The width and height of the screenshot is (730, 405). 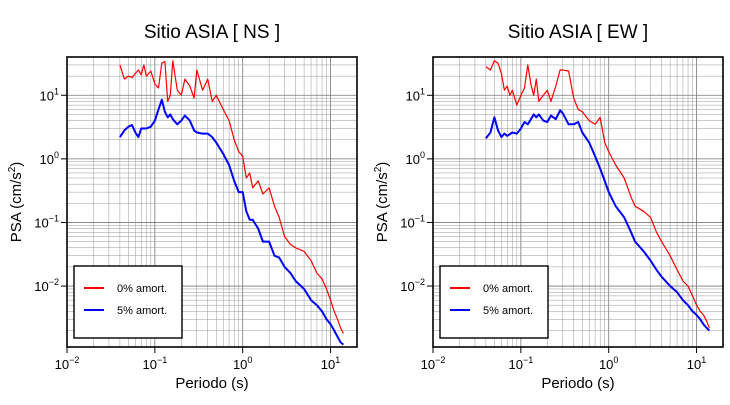 I want to click on chart-title: Sitio ASIA [ EW ], so click(x=578, y=32).